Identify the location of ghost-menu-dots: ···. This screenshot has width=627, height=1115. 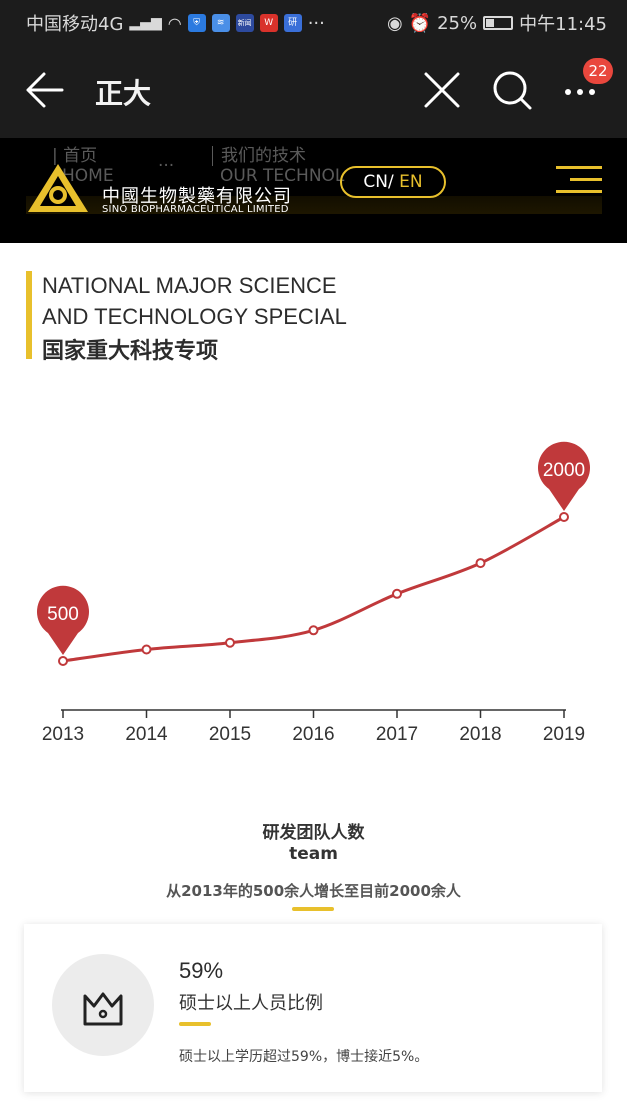
(166, 166).